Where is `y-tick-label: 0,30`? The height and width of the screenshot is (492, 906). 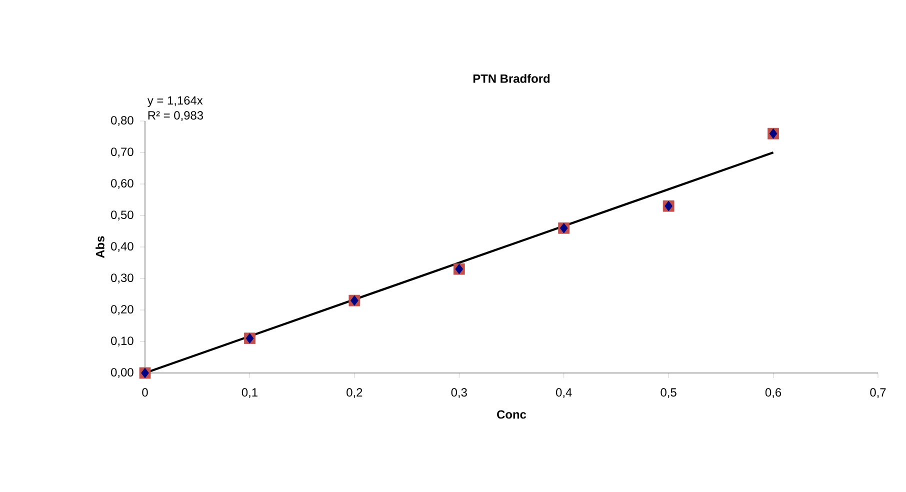 y-tick-label: 0,30 is located at coordinates (122, 279).